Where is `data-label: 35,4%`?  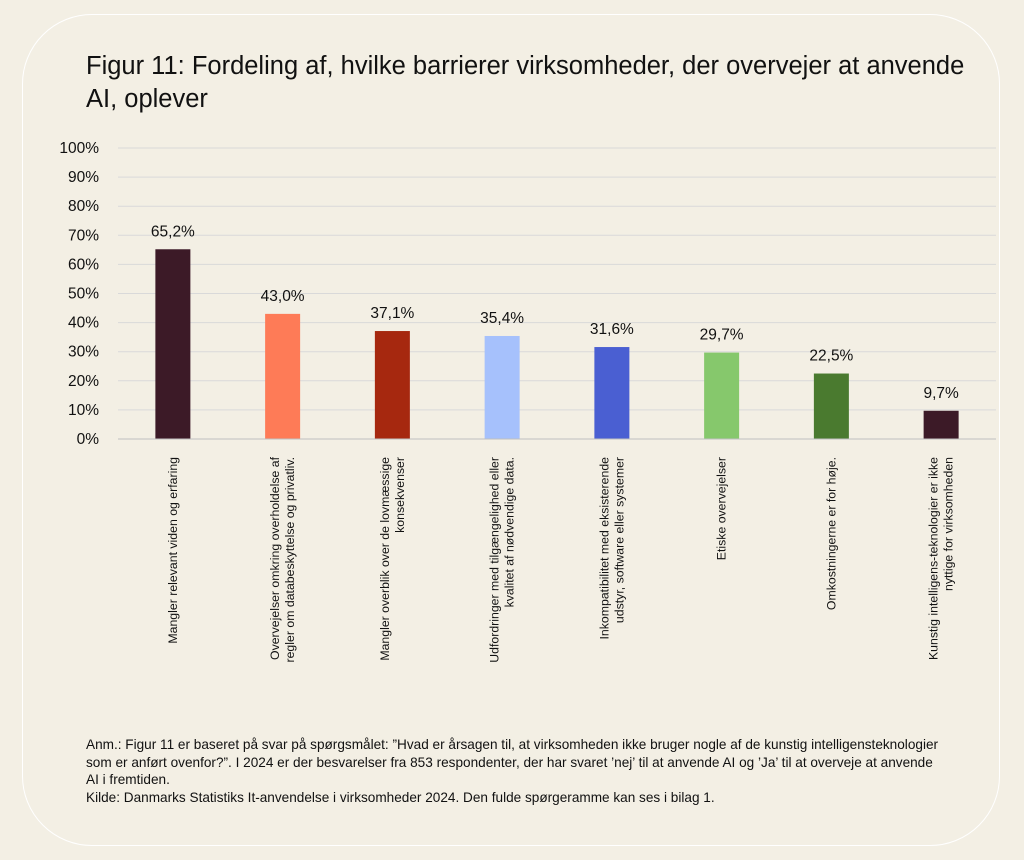
data-label: 35,4% is located at coordinates (502, 318).